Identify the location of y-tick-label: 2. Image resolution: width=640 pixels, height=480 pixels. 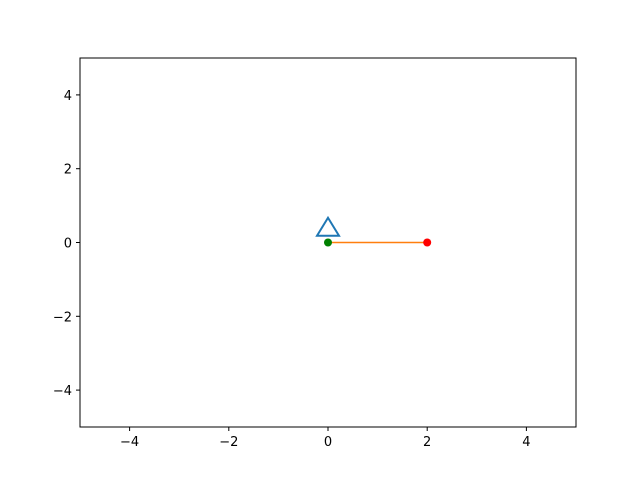
(68, 170).